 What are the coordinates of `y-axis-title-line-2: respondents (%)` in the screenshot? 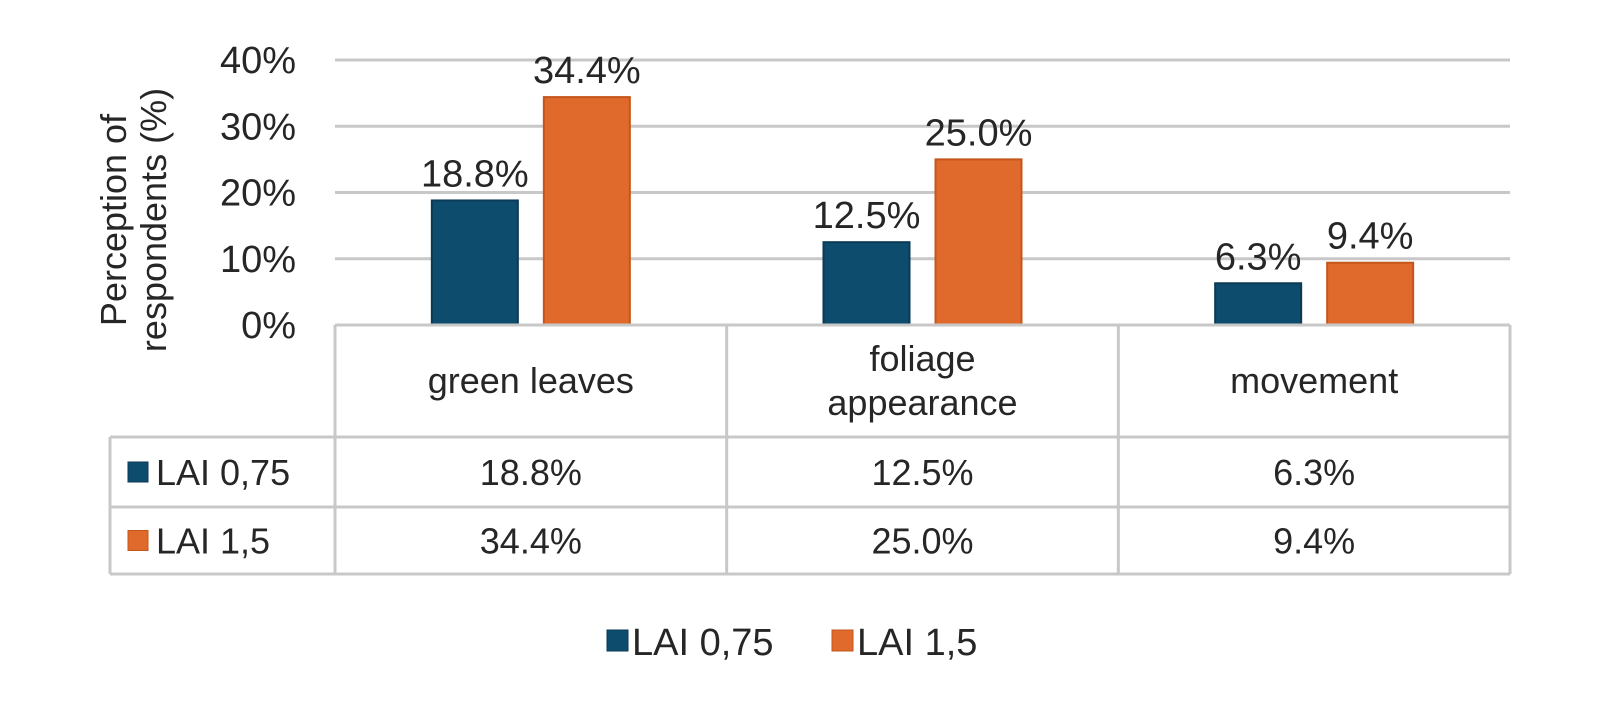 It's located at (153, 220).